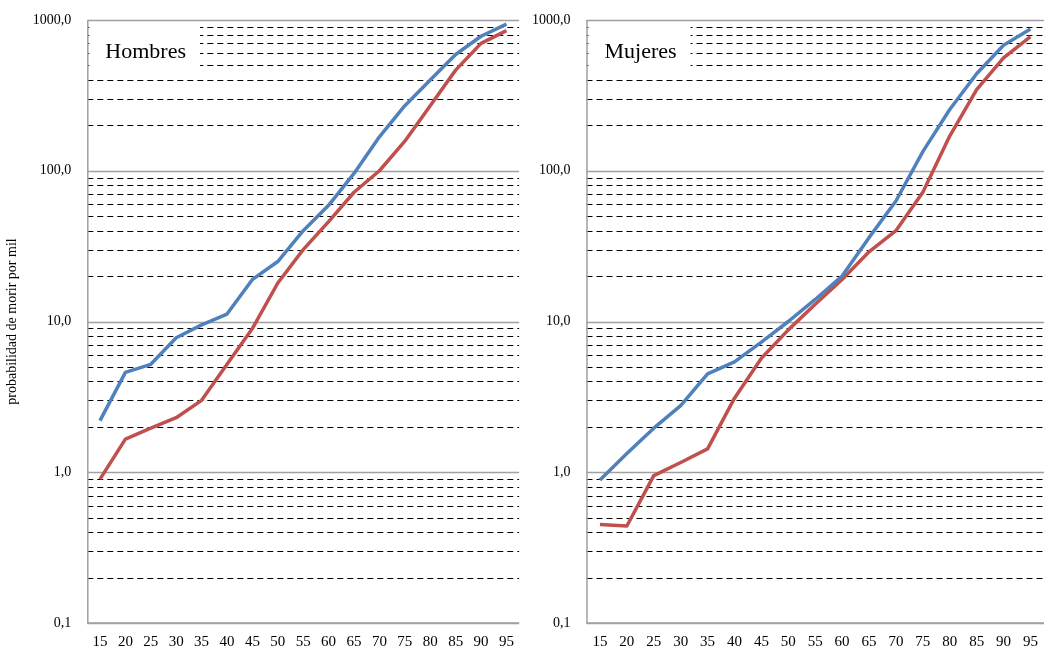 The width and height of the screenshot is (1049, 661). What do you see at coordinates (12, 321) in the screenshot?
I see `y-axis-title: probabilidad de morir por mil` at bounding box center [12, 321].